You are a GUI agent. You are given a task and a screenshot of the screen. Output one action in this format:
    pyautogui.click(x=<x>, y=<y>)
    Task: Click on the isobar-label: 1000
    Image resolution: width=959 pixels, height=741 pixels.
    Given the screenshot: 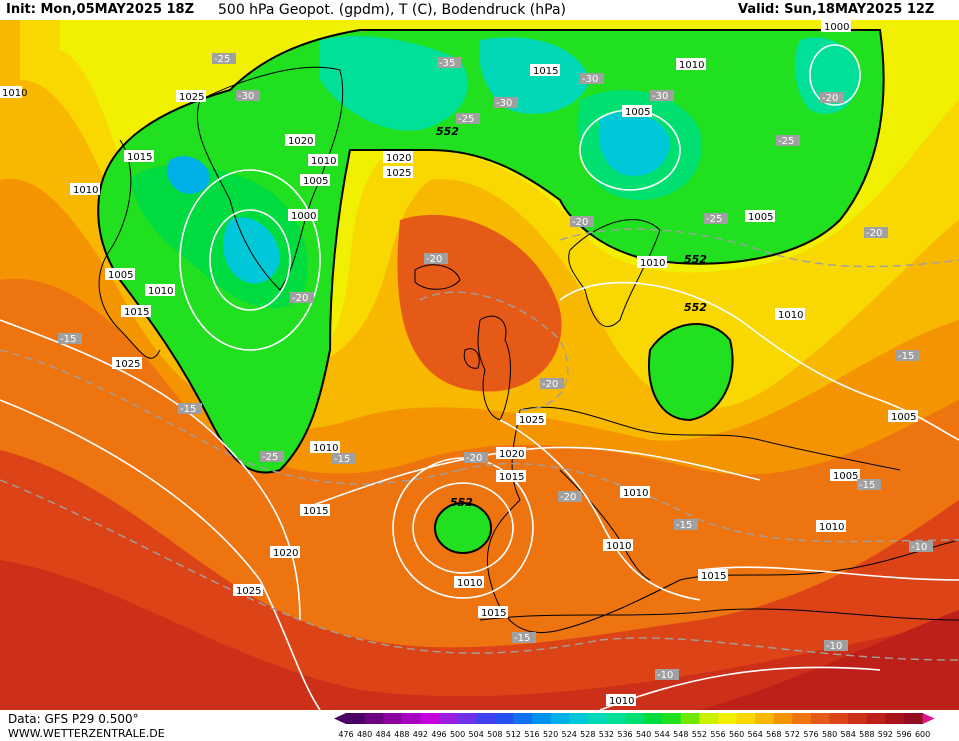 What is the action you would take?
    pyautogui.click(x=303, y=215)
    